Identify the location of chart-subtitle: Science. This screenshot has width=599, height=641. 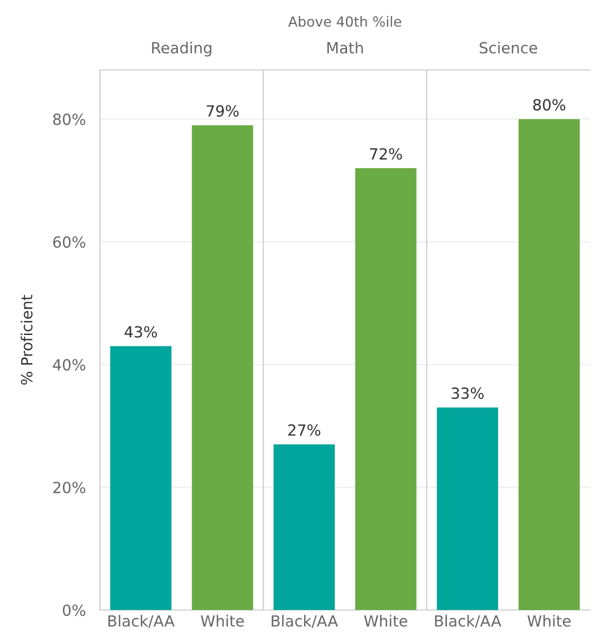
(509, 48).